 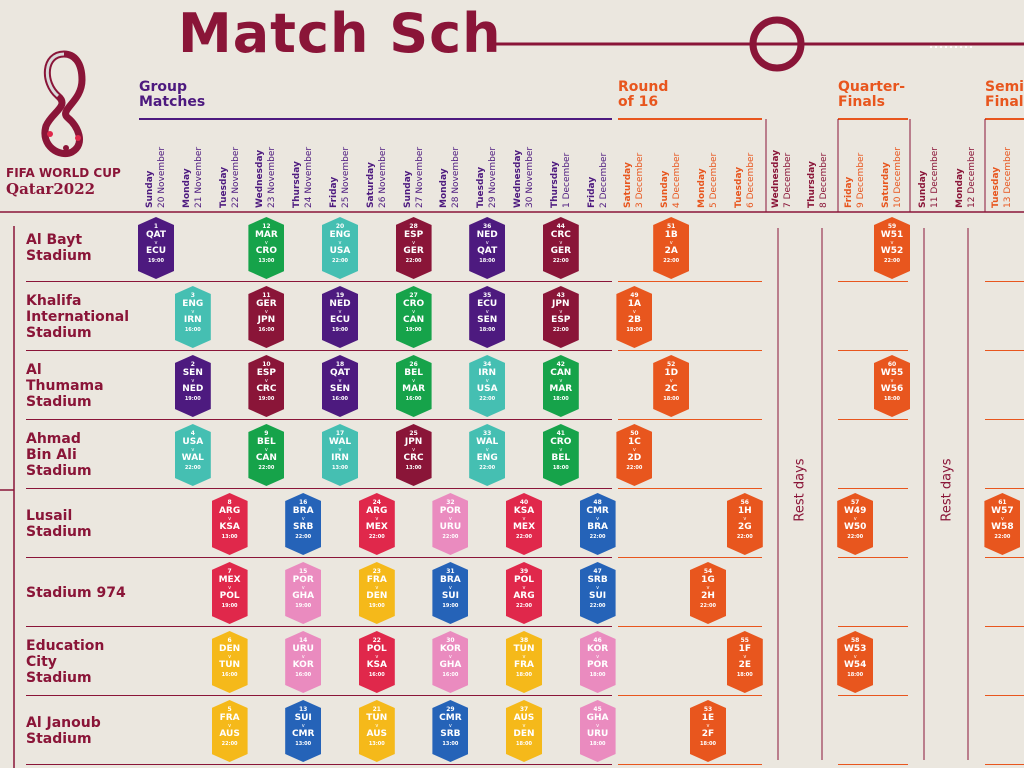 I want to click on match-card: 37 AUS v DEN 18:00, so click(x=524, y=731).